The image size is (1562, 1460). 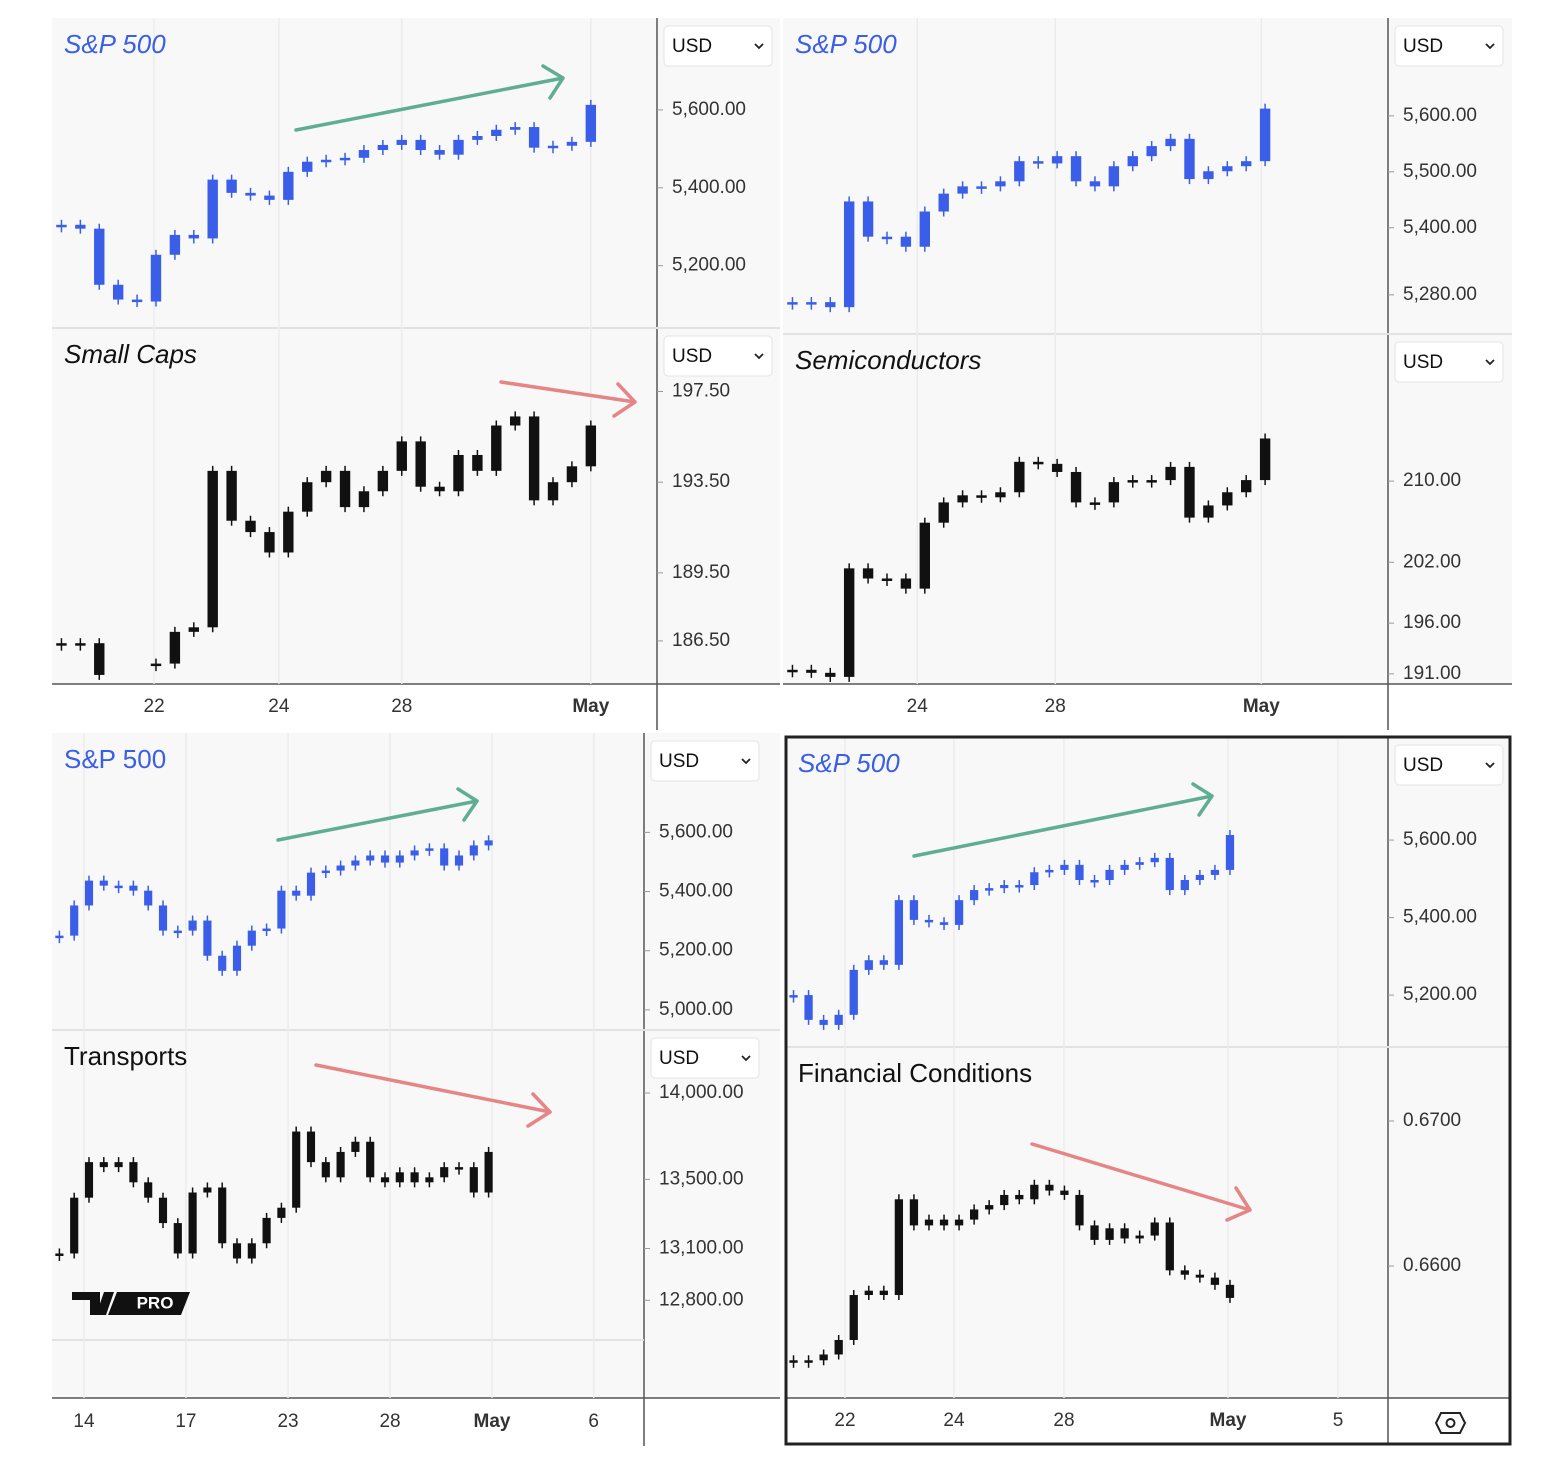 What do you see at coordinates (185, 1421) in the screenshot?
I see `x-tick-label: 17` at bounding box center [185, 1421].